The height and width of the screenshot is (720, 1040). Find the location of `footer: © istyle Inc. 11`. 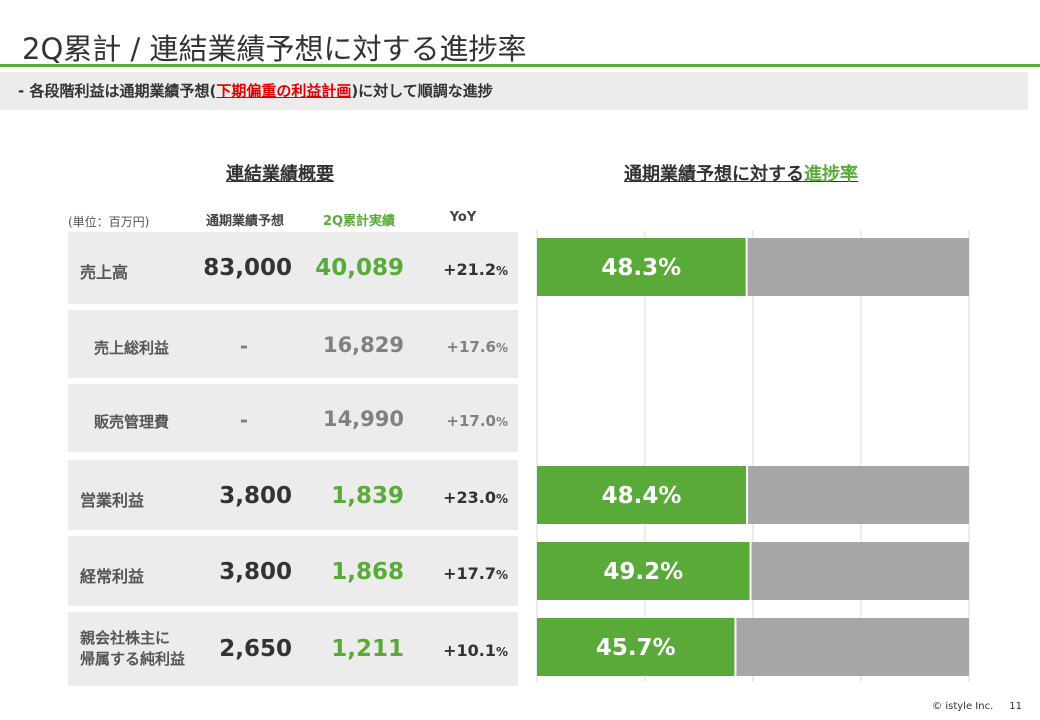

footer: © istyle Inc. 11 is located at coordinates (977, 706).